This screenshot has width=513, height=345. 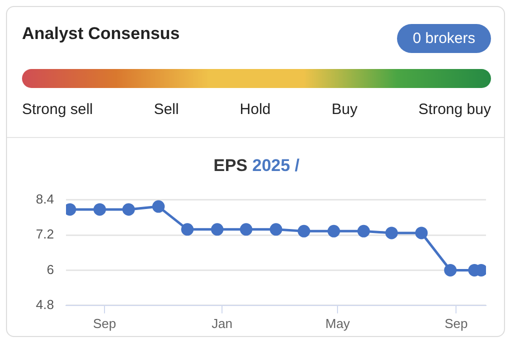 What do you see at coordinates (255, 109) in the screenshot?
I see `text: Hold` at bounding box center [255, 109].